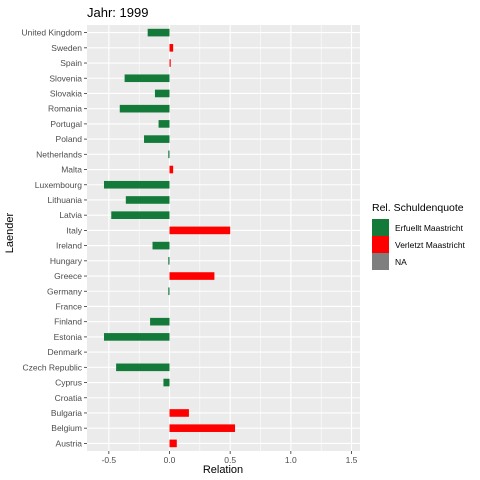 The image size is (480, 480). Describe the element at coordinates (171, 48) in the screenshot. I see `bar-sweden` at that location.